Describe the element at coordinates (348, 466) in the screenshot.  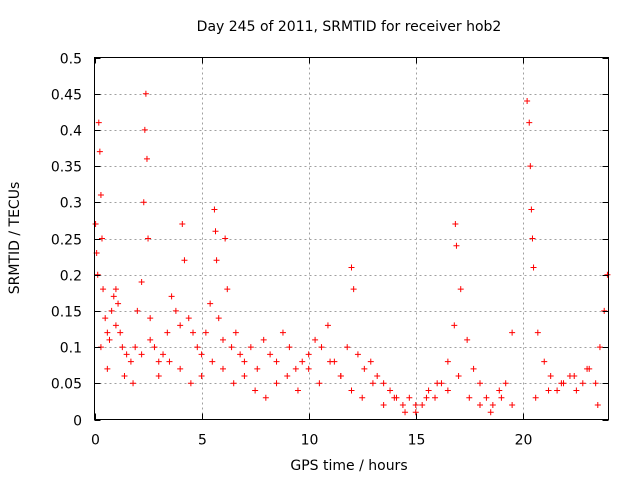
I see `x-axis-label: GPS time / hours` at that location.